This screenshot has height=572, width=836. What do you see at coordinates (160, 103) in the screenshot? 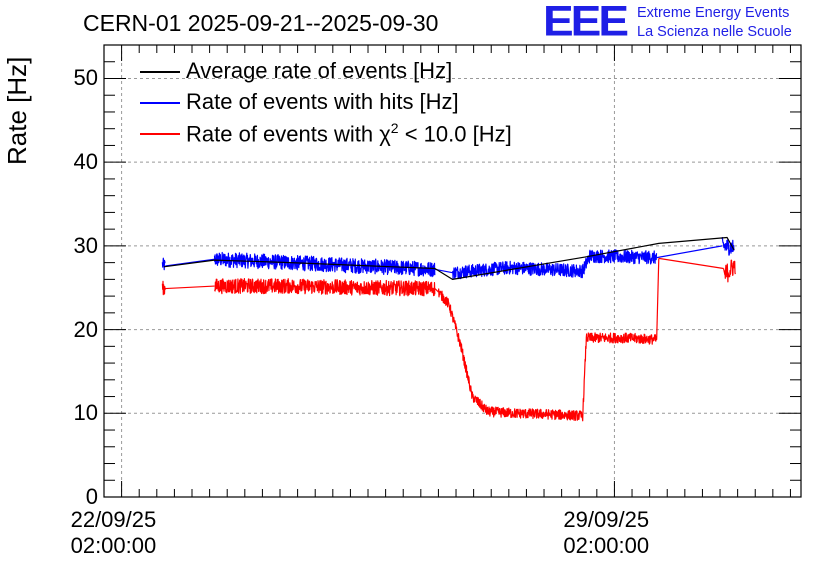
I see `legend-swatch-blue` at bounding box center [160, 103].